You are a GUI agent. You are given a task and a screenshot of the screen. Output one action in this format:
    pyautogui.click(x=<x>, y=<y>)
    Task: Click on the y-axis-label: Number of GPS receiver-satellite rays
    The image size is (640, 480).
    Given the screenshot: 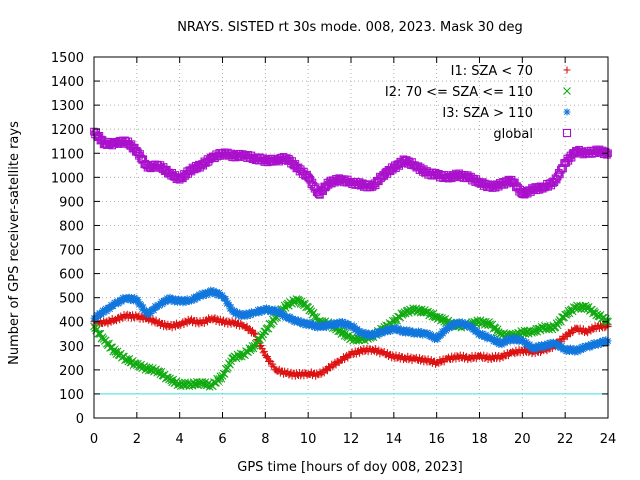 What is the action you would take?
    pyautogui.click(x=14, y=243)
    